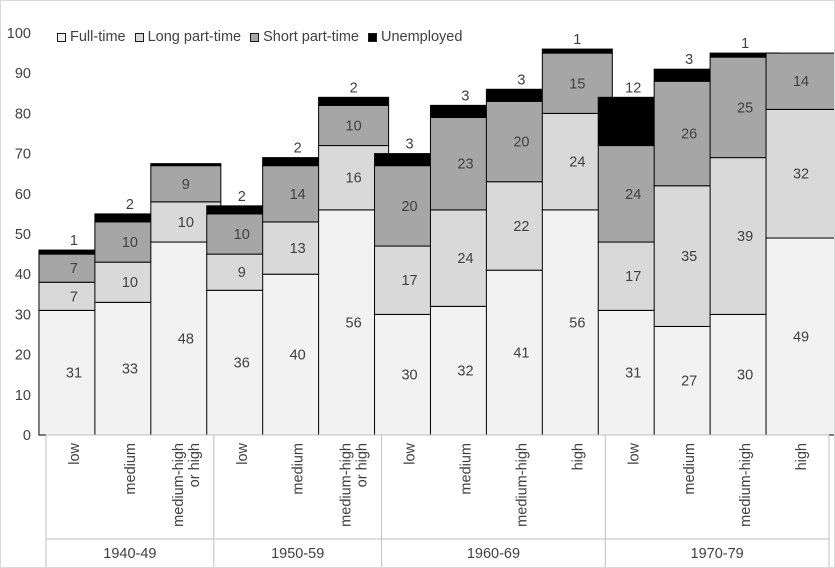 The width and height of the screenshot is (835, 568). Describe the element at coordinates (297, 554) in the screenshot. I see `group-label: 1950-59` at that location.